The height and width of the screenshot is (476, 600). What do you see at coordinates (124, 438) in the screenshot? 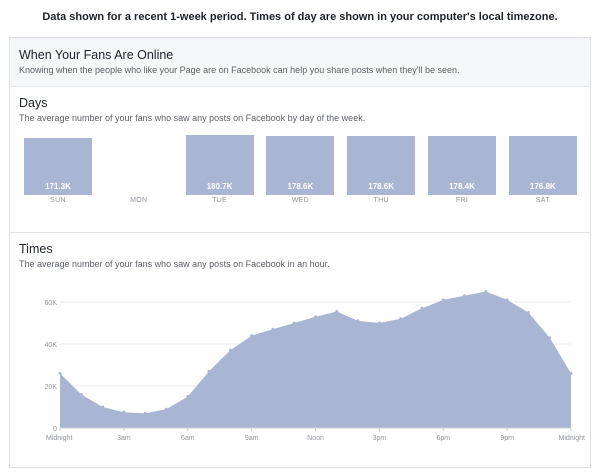
I see `x-tick-label: 3am` at bounding box center [124, 438].